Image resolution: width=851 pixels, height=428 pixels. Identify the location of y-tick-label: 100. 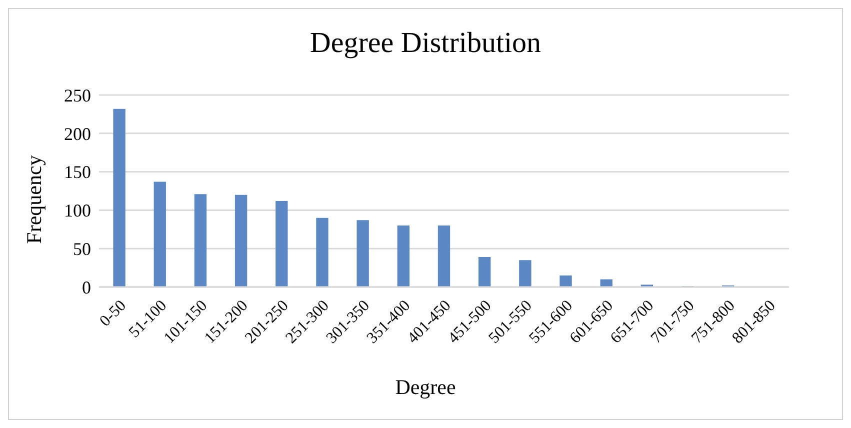
(77, 210).